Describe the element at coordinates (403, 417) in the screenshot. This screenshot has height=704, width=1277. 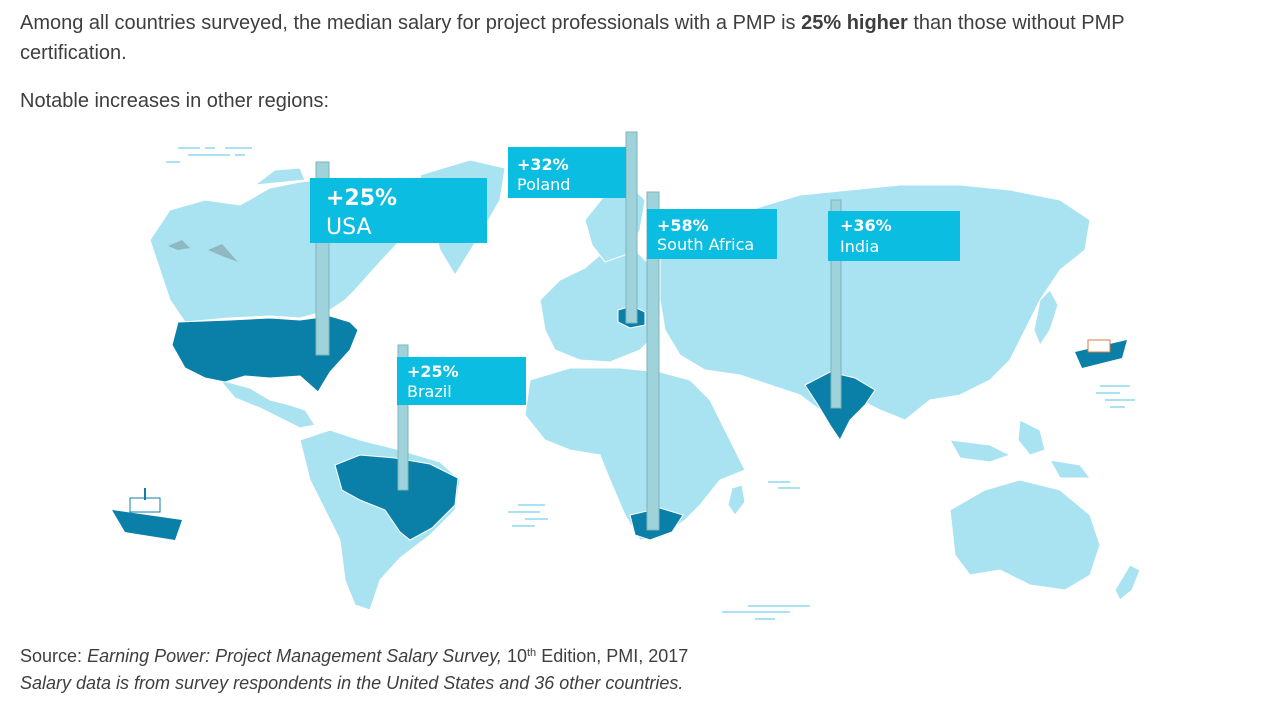
I see `pole-brazil` at that location.